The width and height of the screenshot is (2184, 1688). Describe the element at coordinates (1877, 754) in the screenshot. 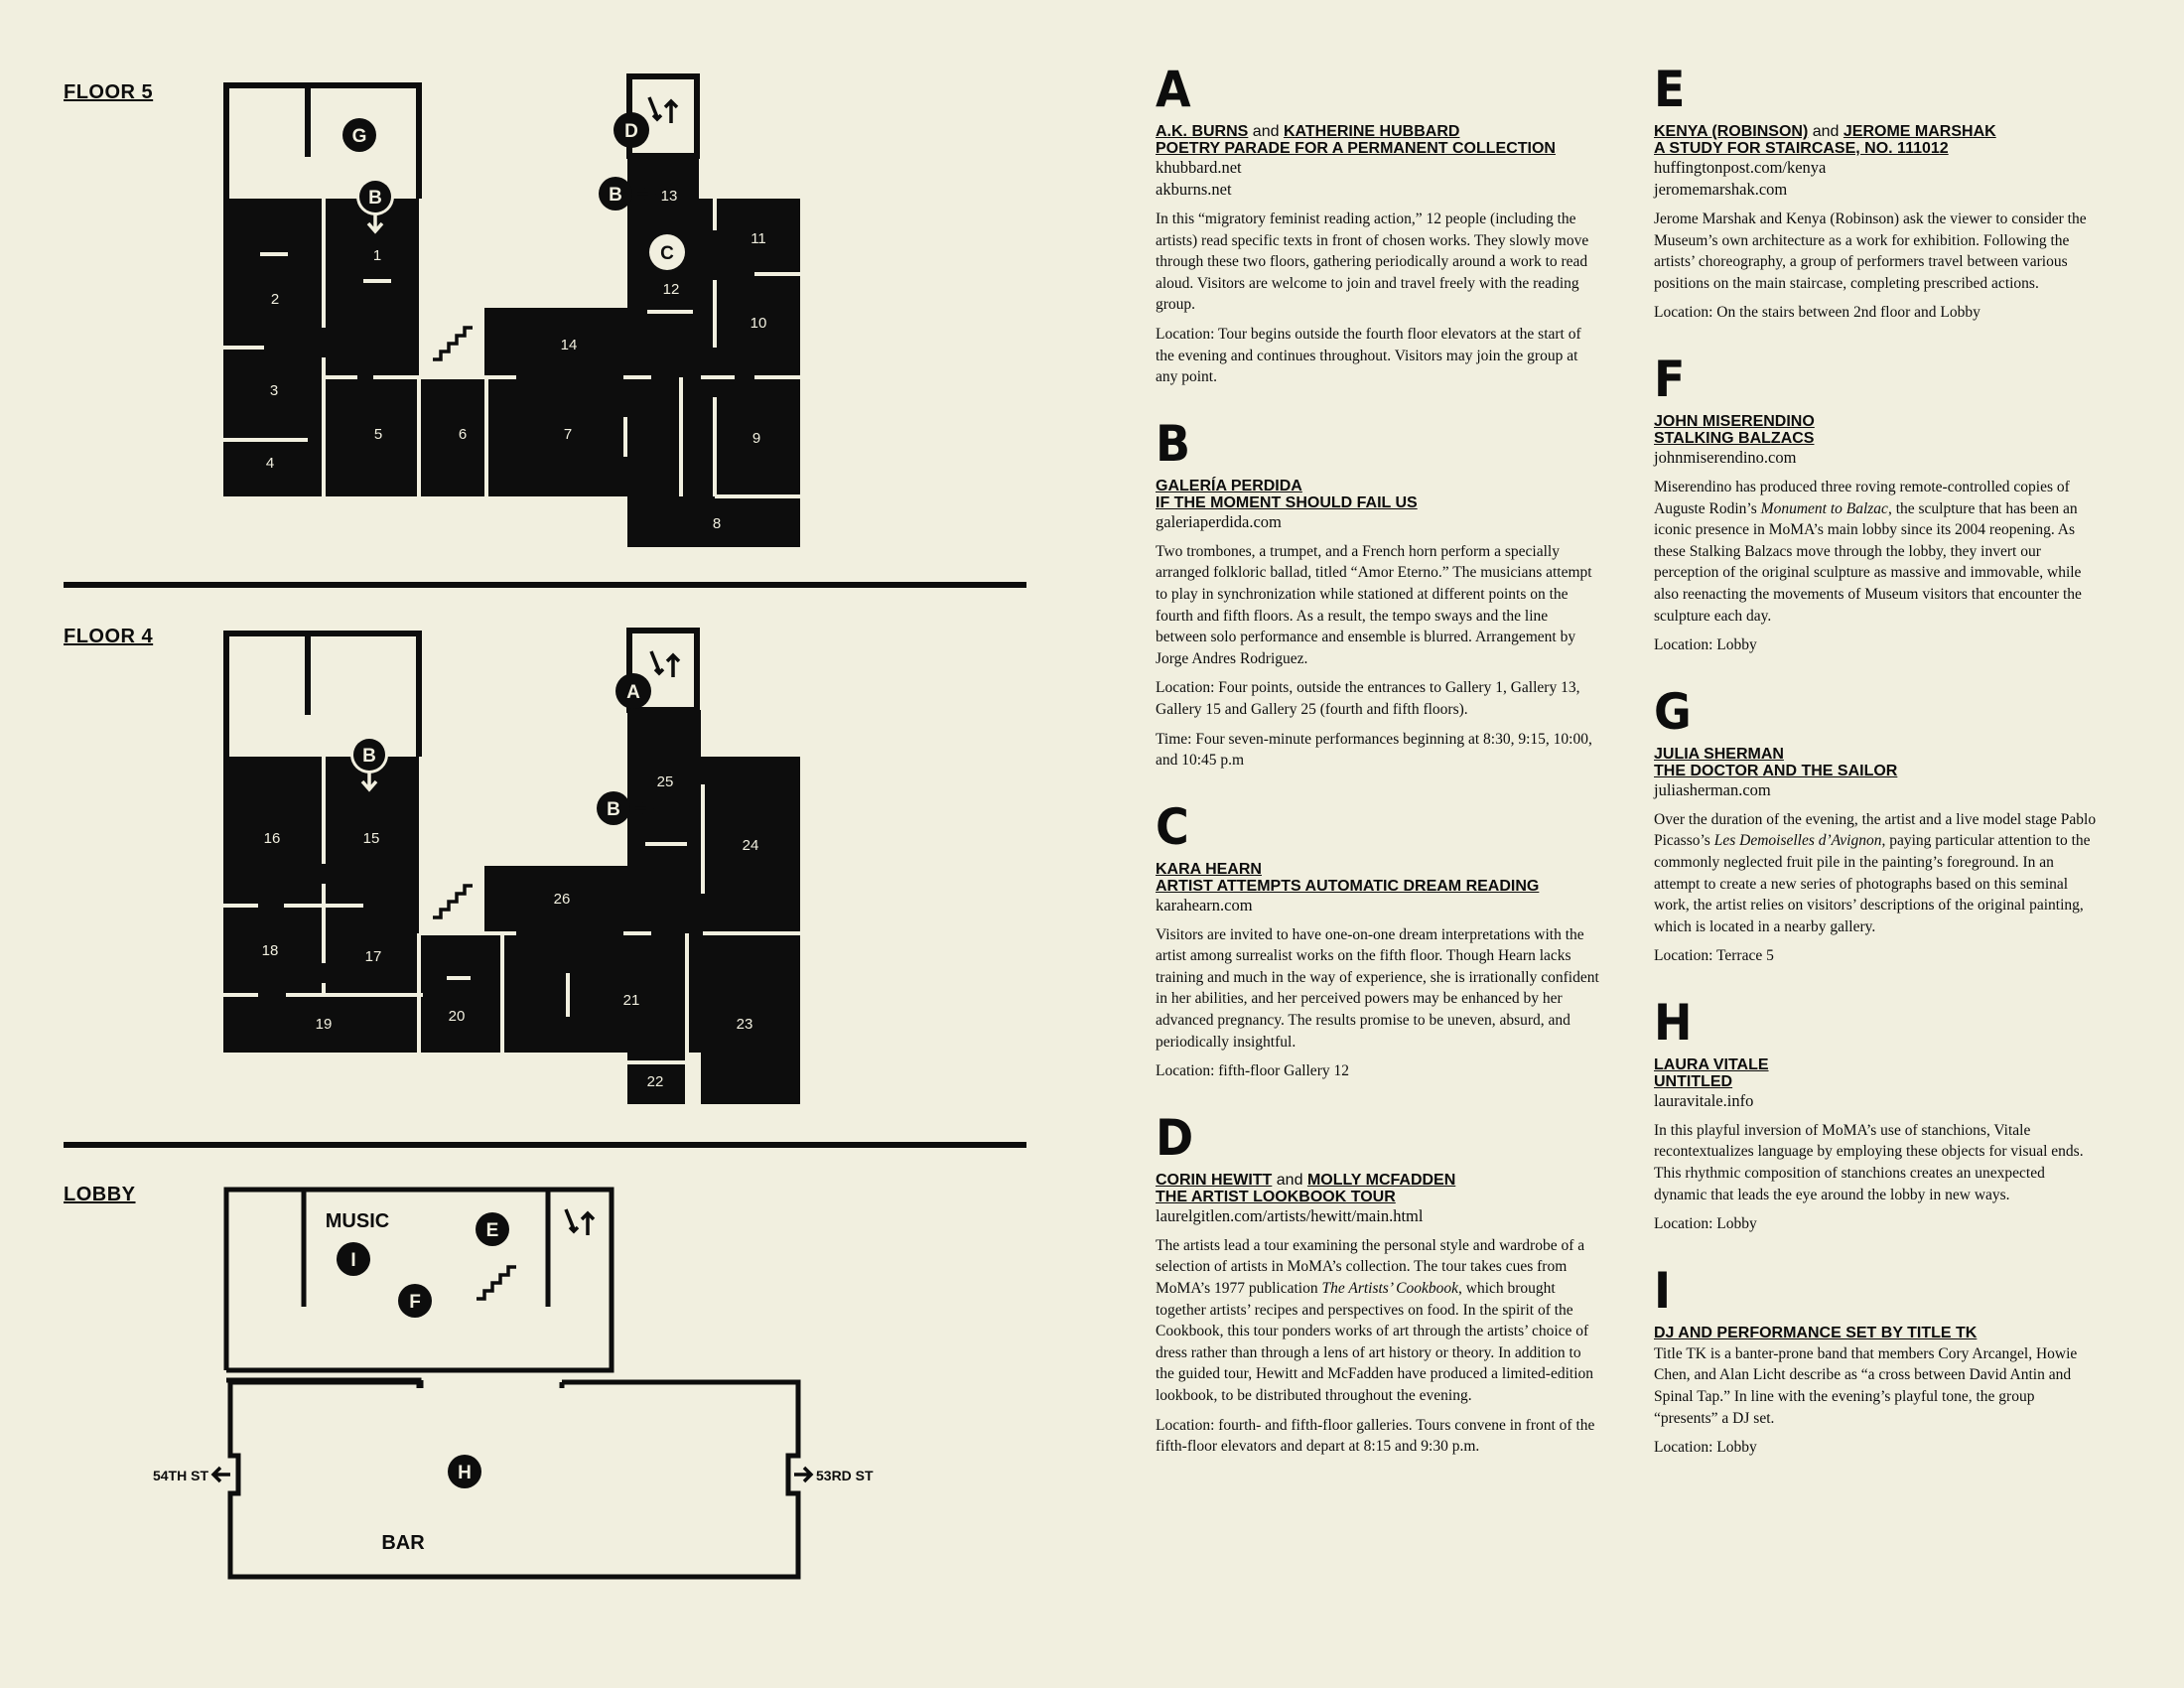

I see `entry-artists: JULIA SHERMAN` at that location.